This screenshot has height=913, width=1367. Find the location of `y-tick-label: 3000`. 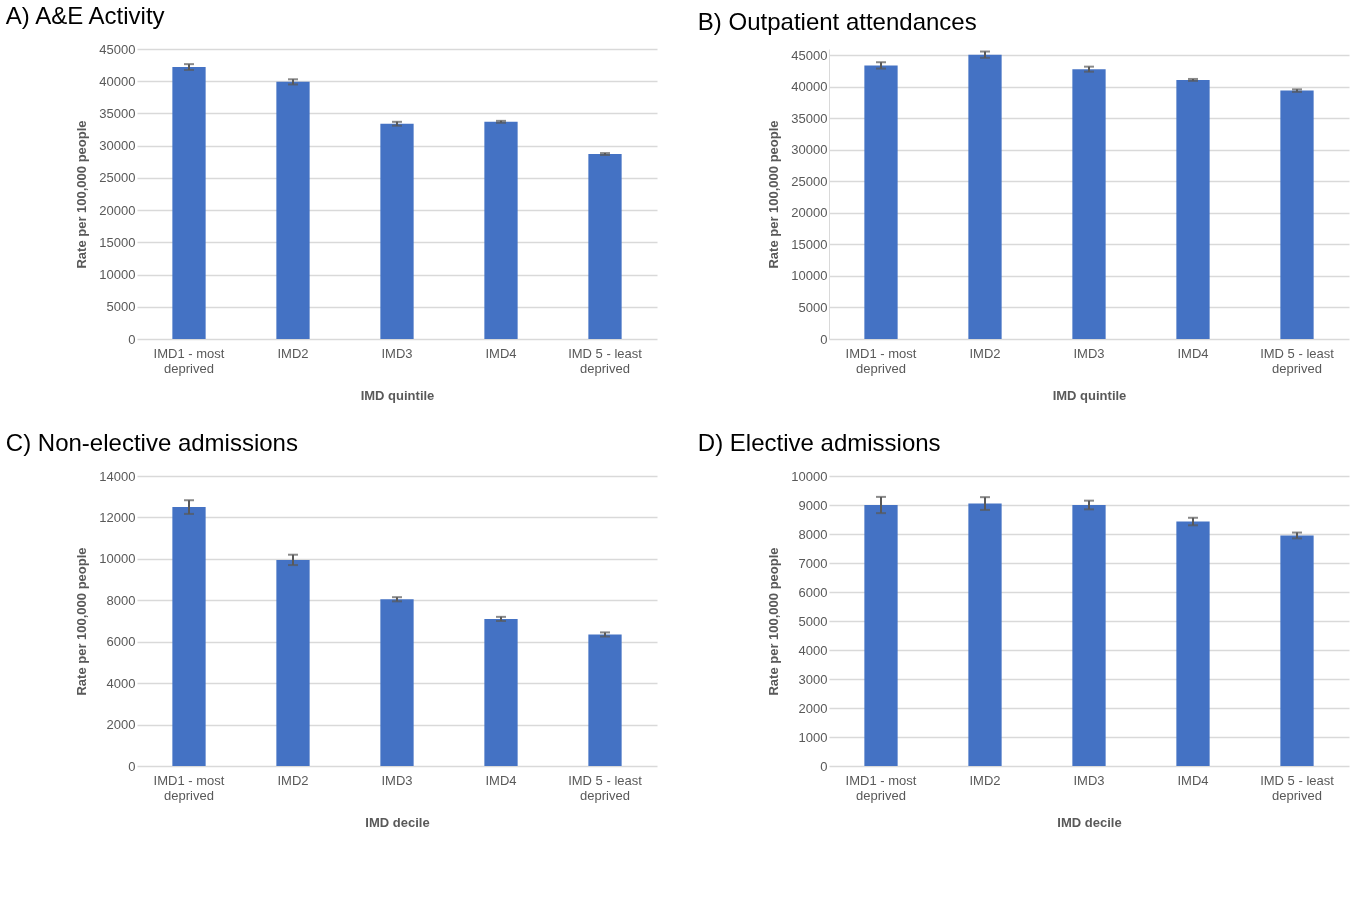

y-tick-label: 3000 is located at coordinates (813, 679).